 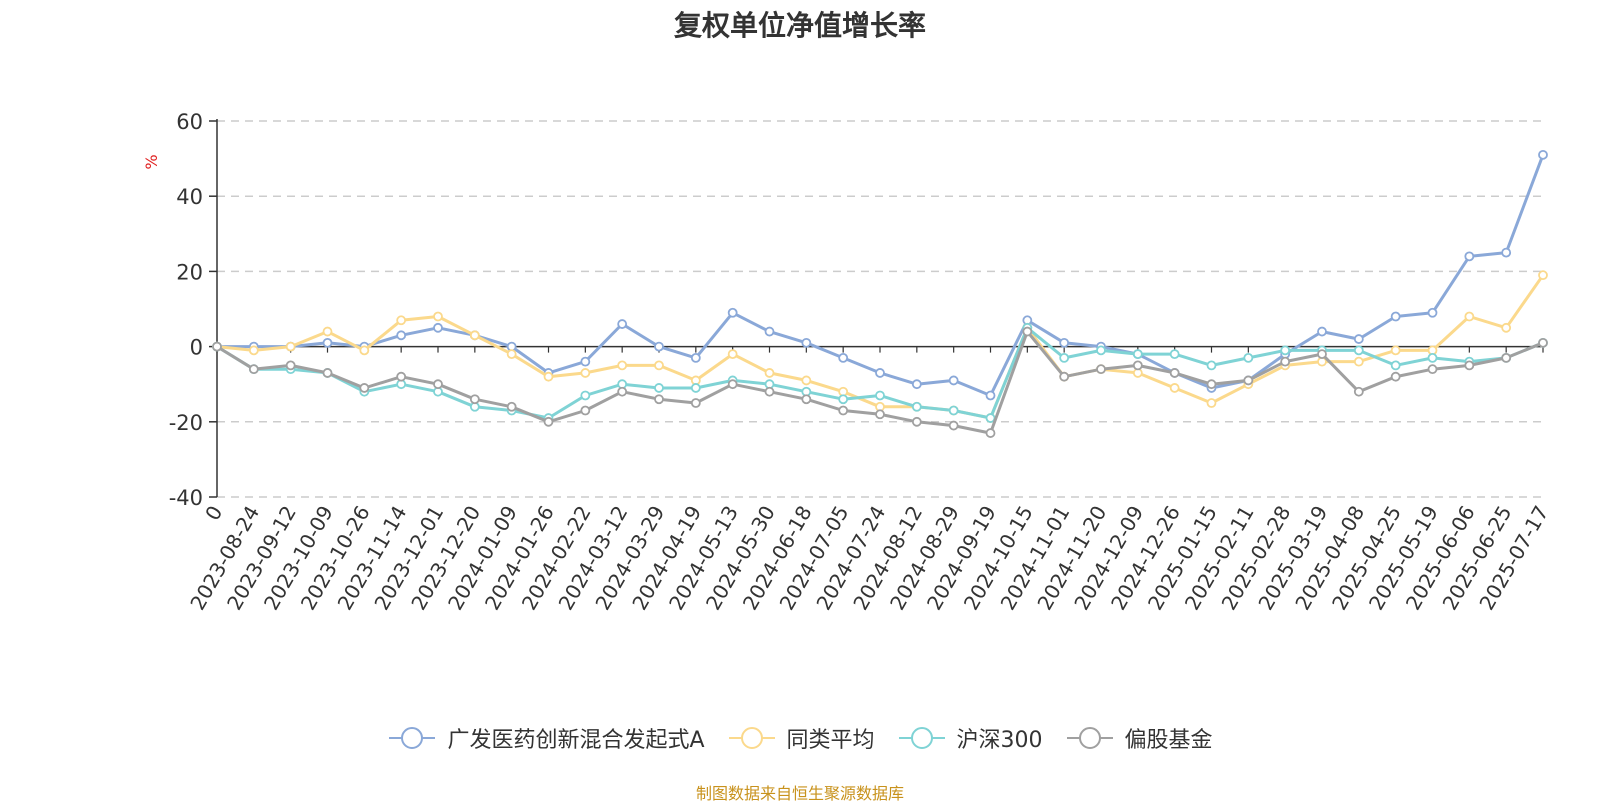 I want to click on y-axis-unit: %, so click(x=151, y=161).